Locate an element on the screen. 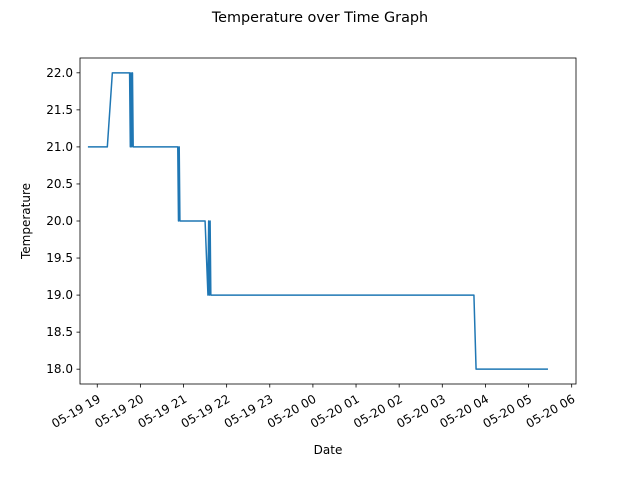  y-tick-label: 18.0 is located at coordinates (59, 369).